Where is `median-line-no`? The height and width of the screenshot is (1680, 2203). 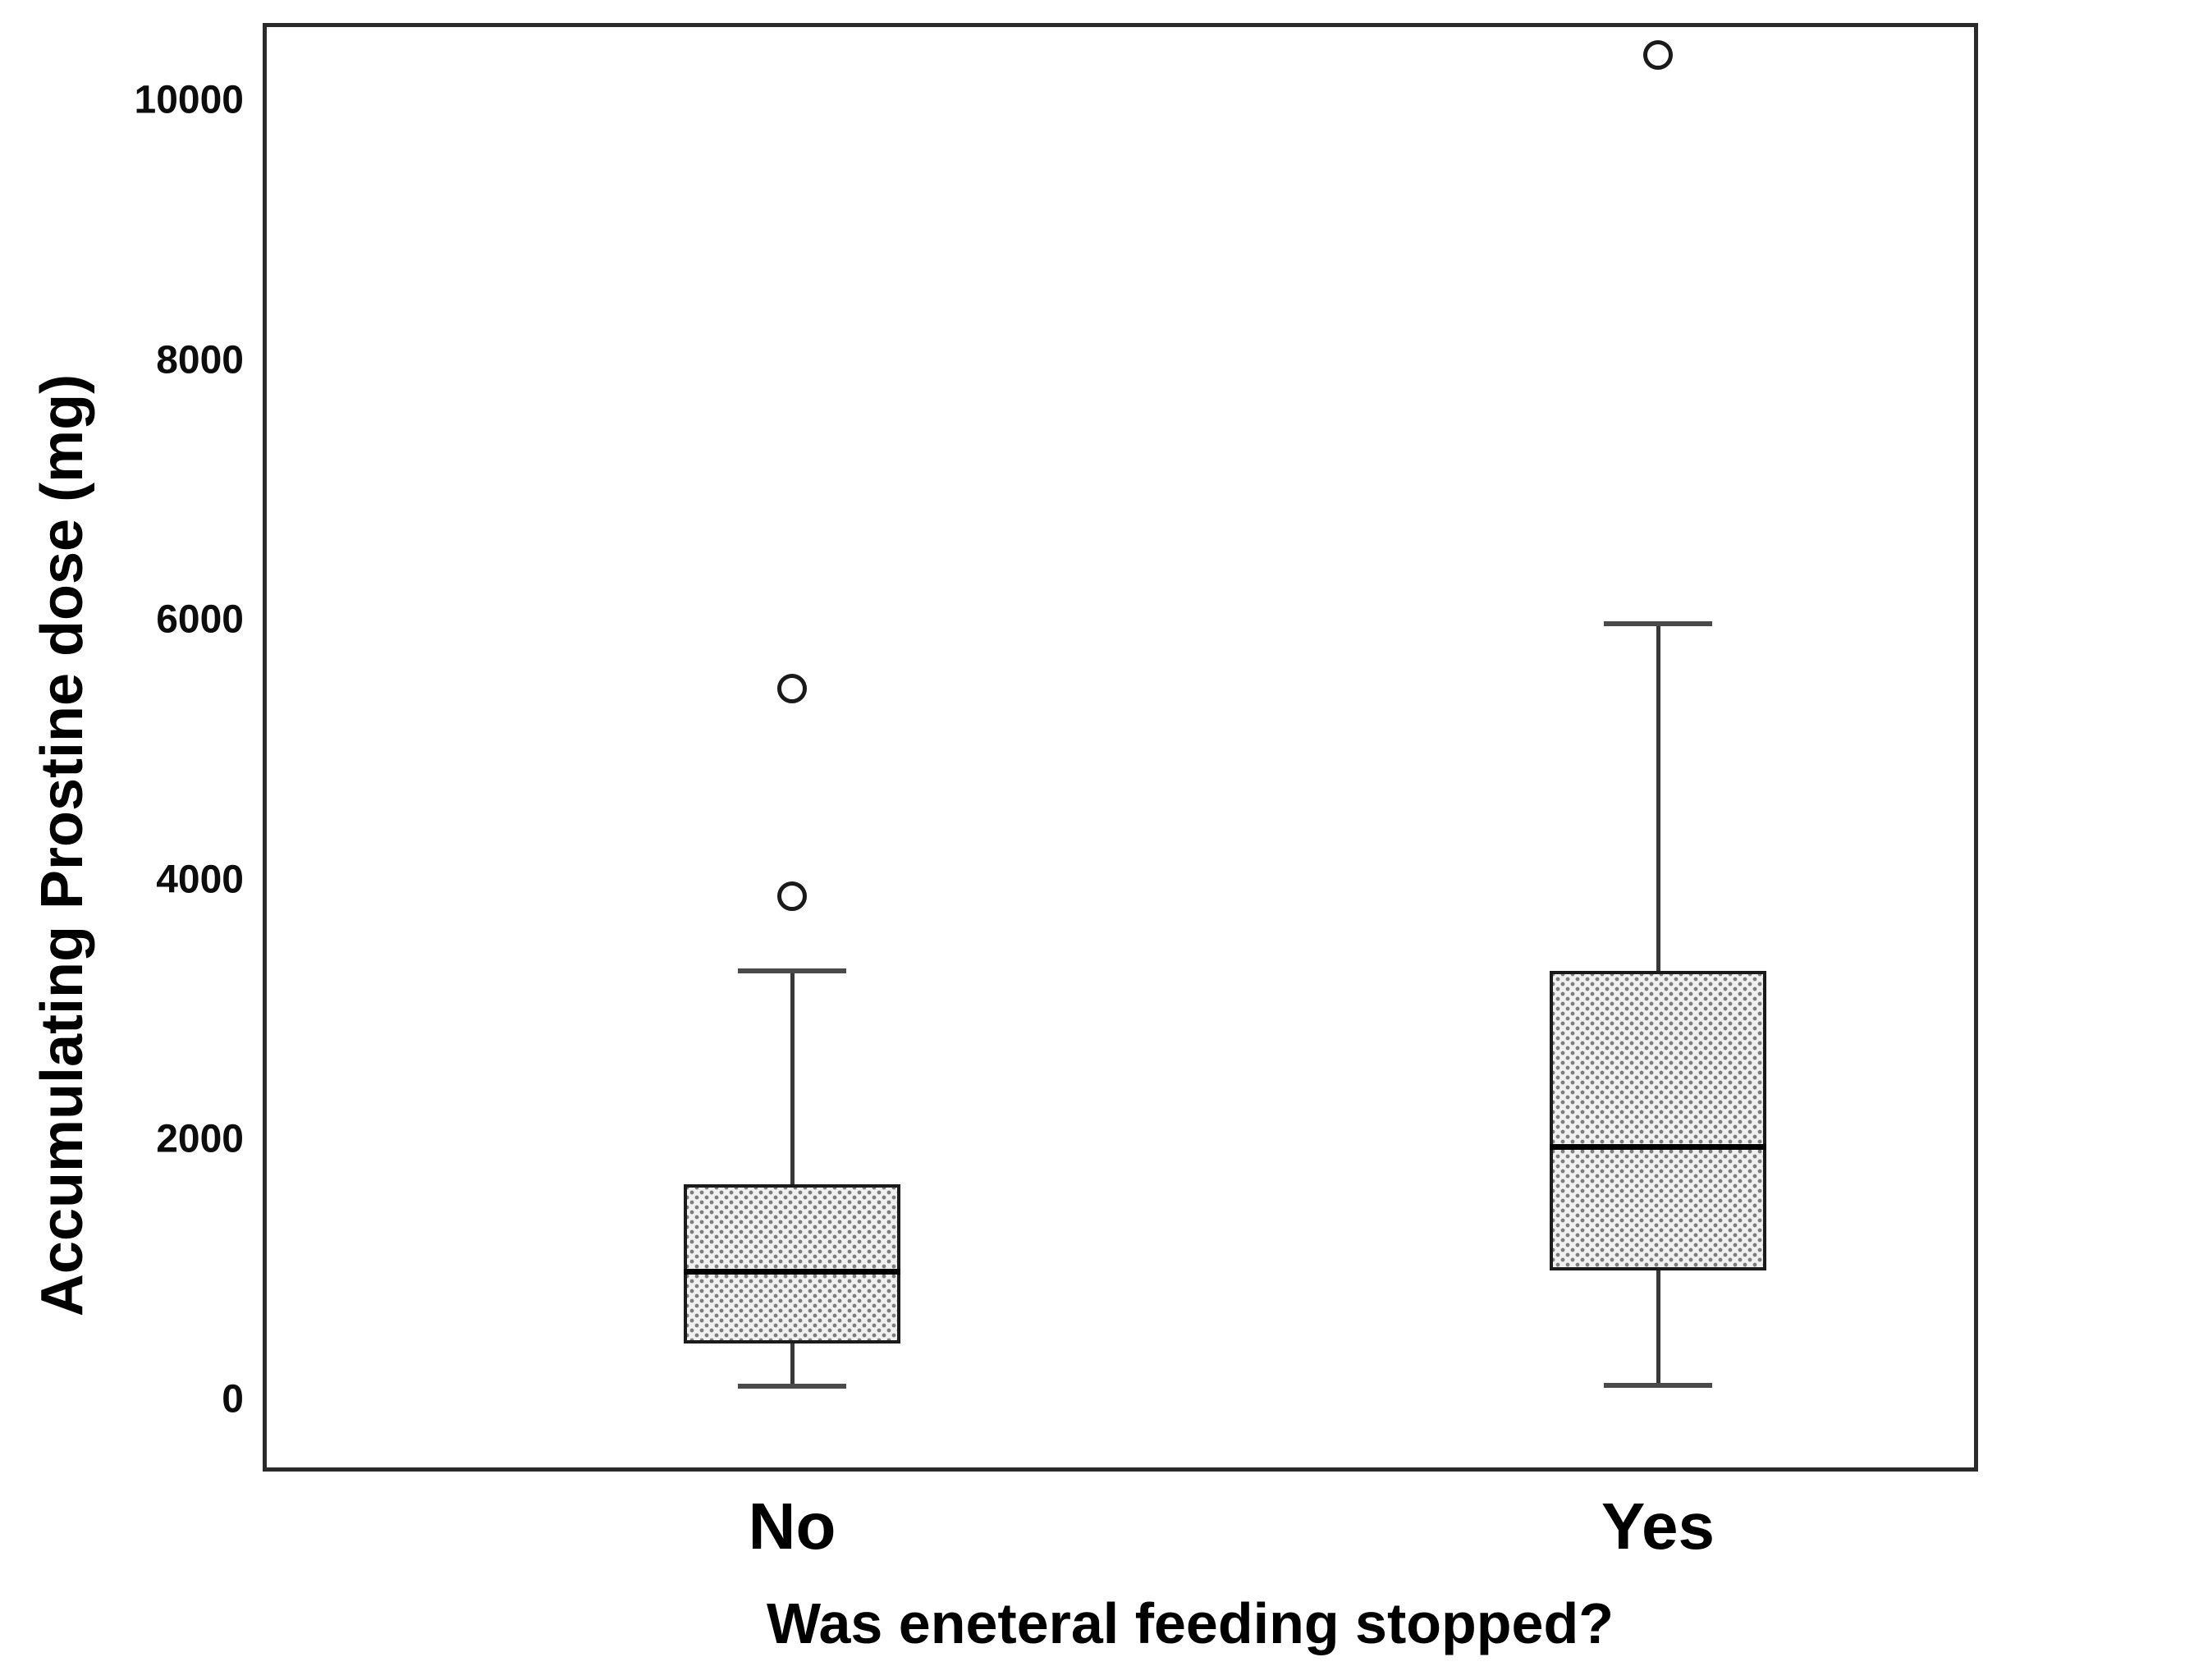
median-line-no is located at coordinates (792, 1272).